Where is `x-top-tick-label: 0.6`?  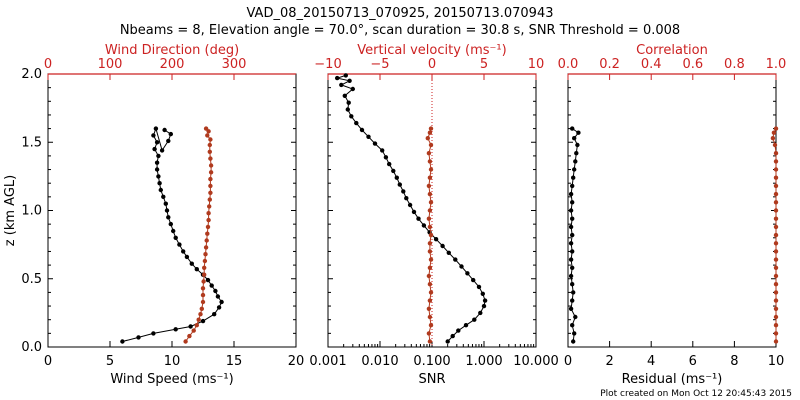
x-top-tick-label: 0.6 is located at coordinates (692, 64).